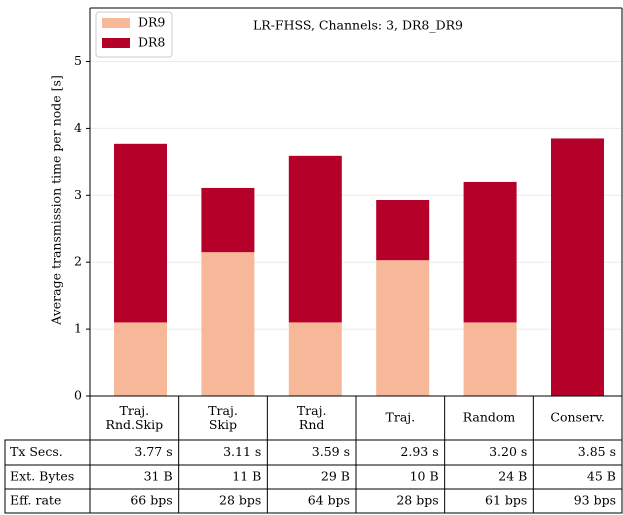  What do you see at coordinates (424, 476) in the screenshot?
I see `table-cell: 10 B` at bounding box center [424, 476].